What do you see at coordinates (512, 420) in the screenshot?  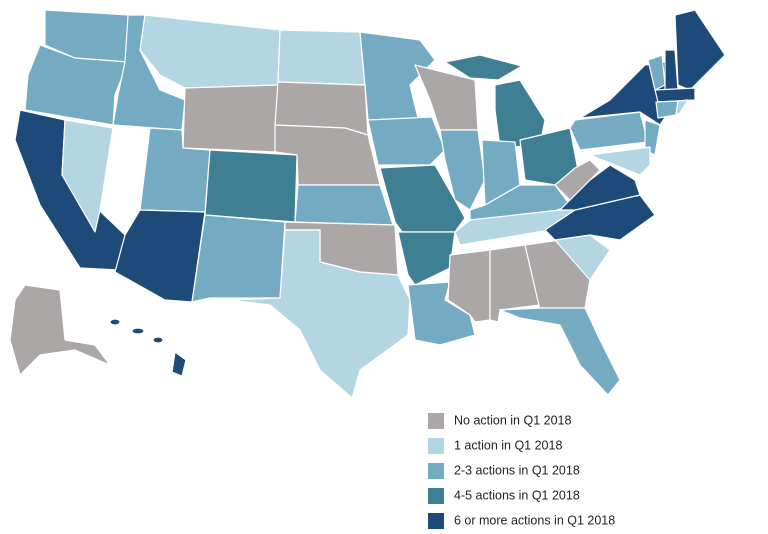 I see `legend-label: No action in Q1 2018` at bounding box center [512, 420].